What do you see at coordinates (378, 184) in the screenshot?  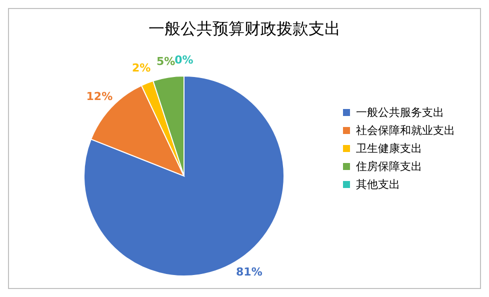 I see `legend-label: 其他支出` at bounding box center [378, 184].